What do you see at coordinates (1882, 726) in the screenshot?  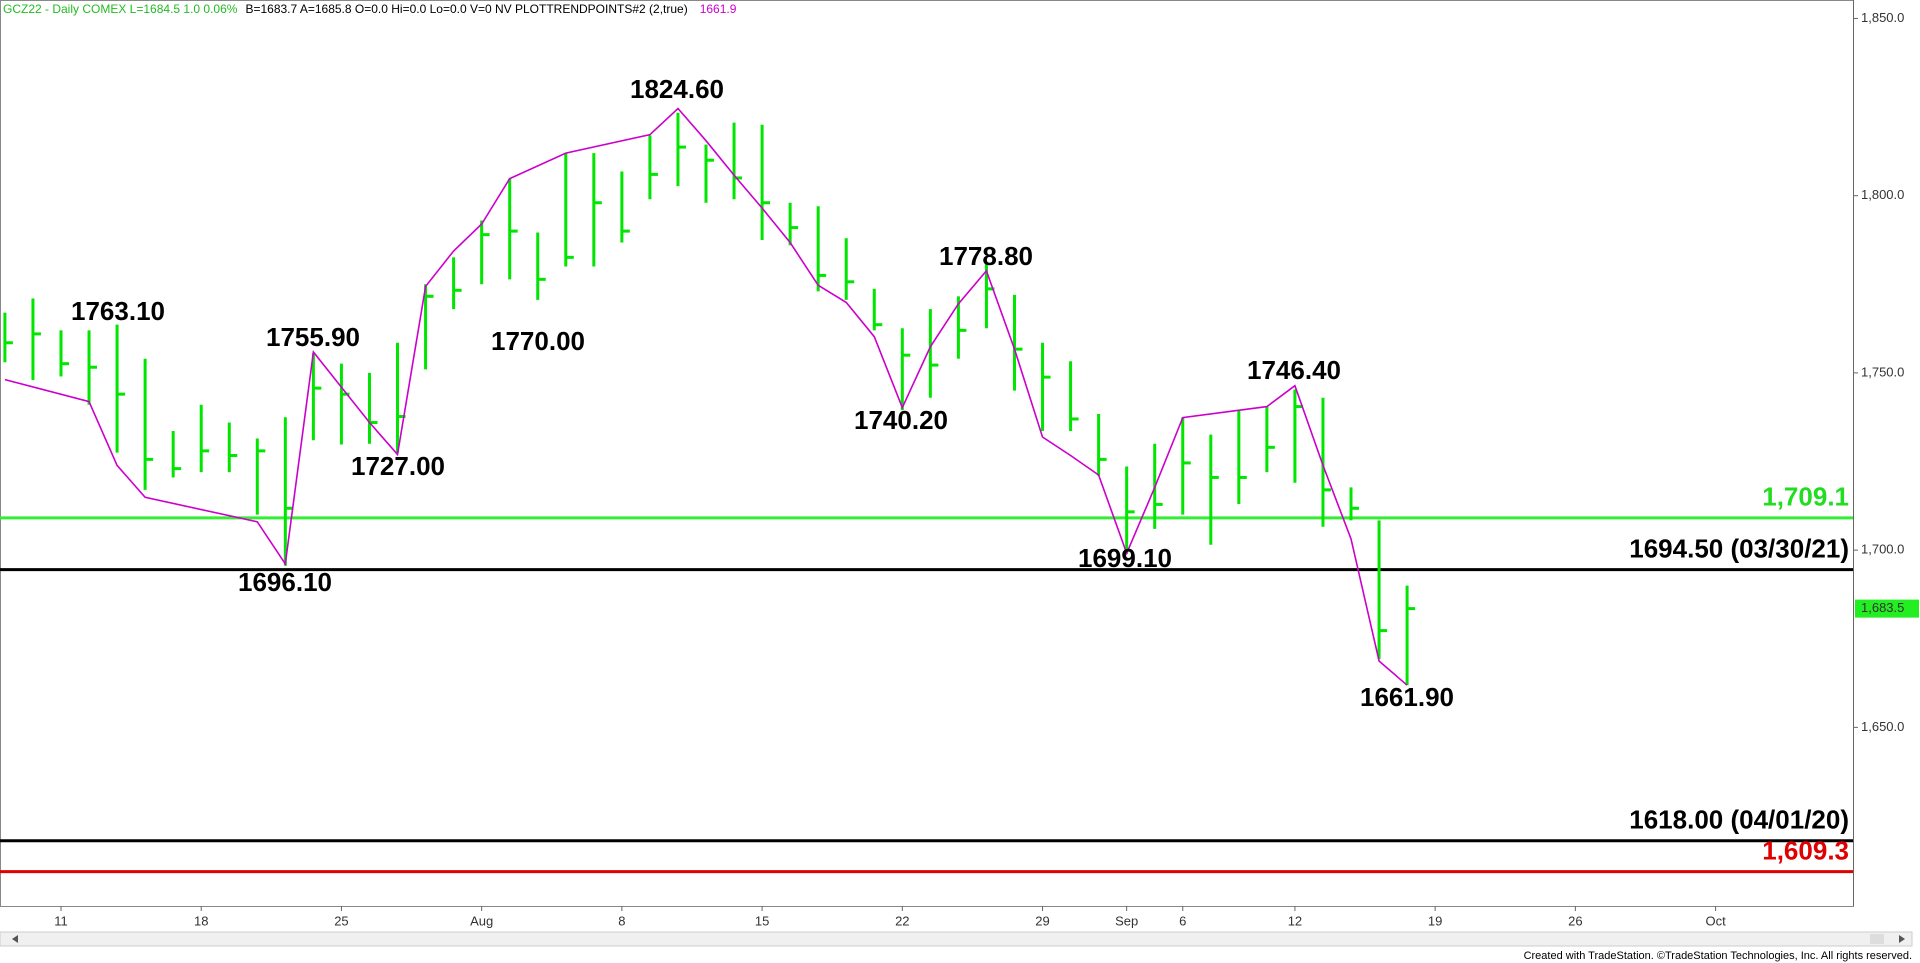 I see `y-tick-label: 1,650.0` at bounding box center [1882, 726].